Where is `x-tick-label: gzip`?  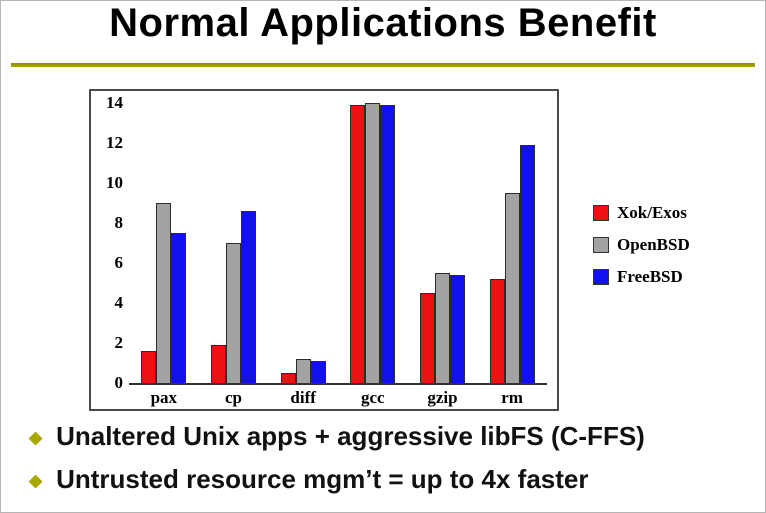
x-tick-label: gzip is located at coordinates (442, 397).